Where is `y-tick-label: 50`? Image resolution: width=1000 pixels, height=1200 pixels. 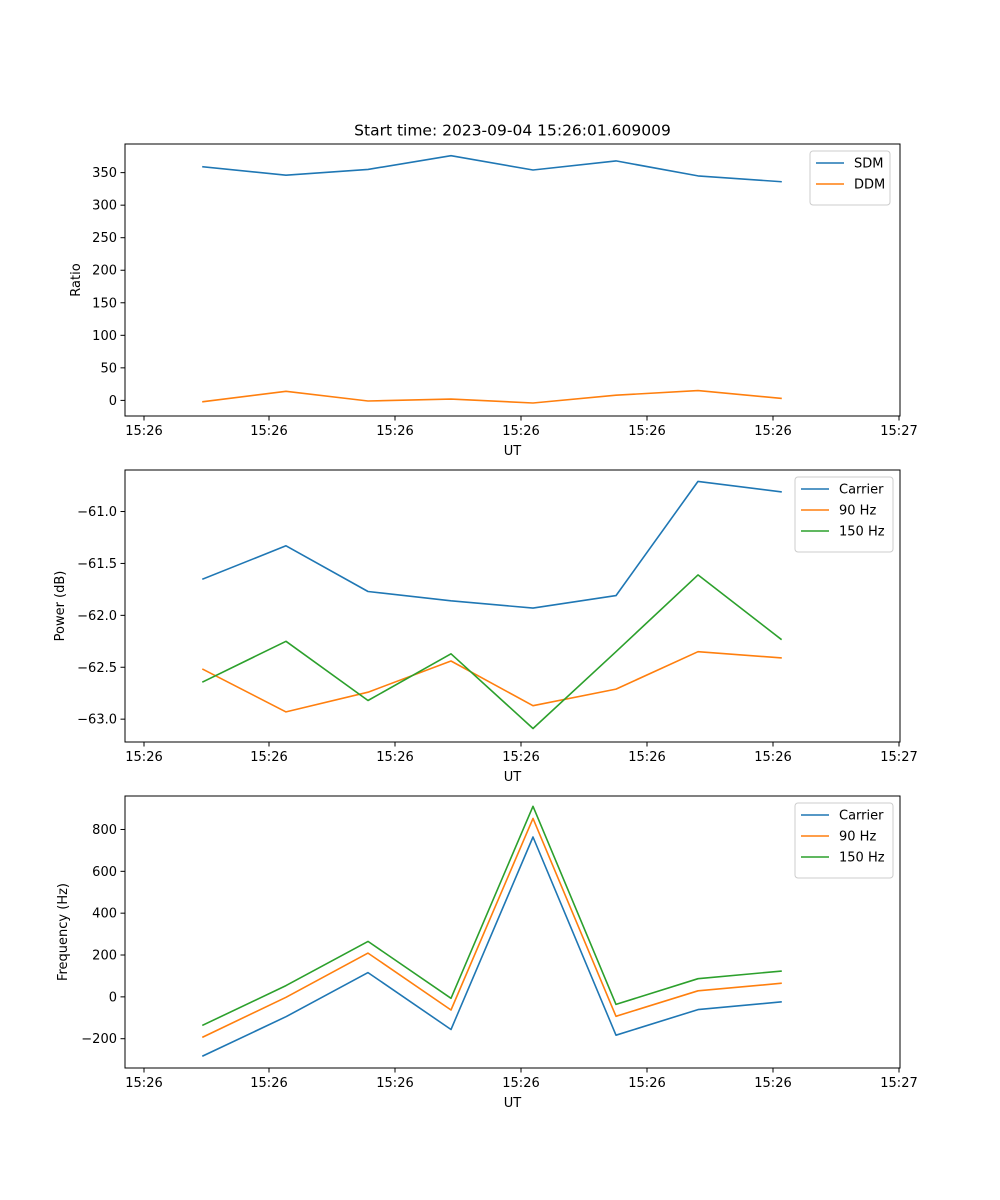
y-tick-label: 50 is located at coordinates (108, 368).